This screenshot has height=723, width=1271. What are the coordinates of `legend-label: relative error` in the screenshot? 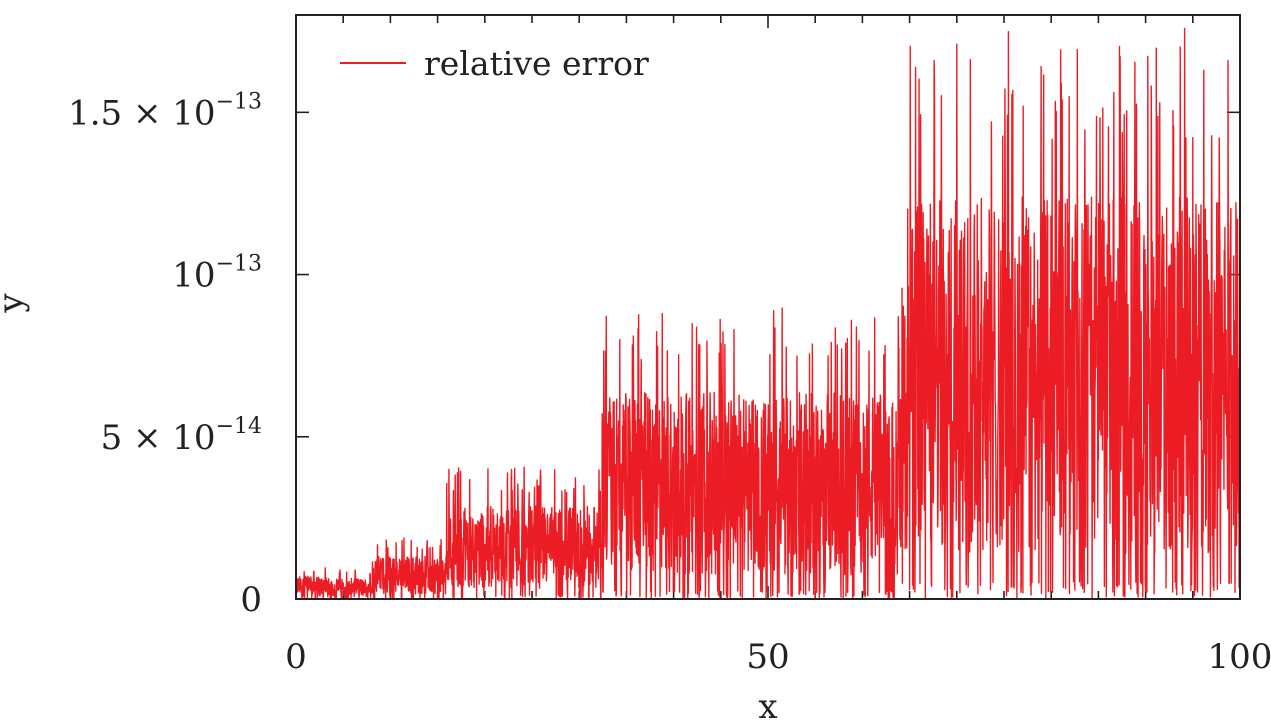 It's located at (536, 63).